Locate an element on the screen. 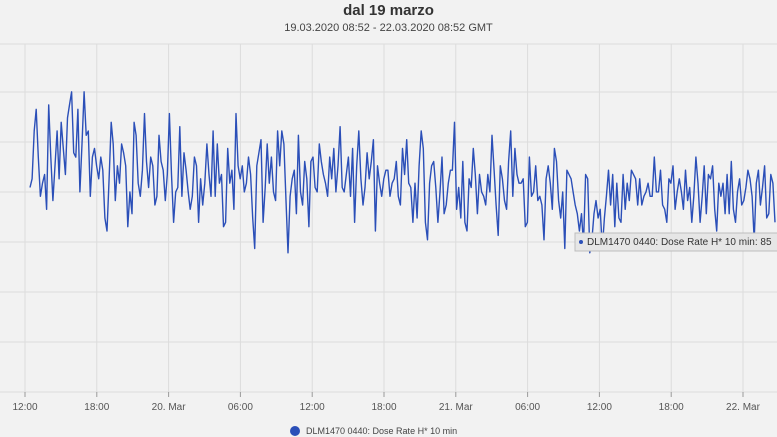 The image size is (777, 437). tooltip: DLM1470 0440: Dose Rate H* 10 min: 85 is located at coordinates (675, 242).